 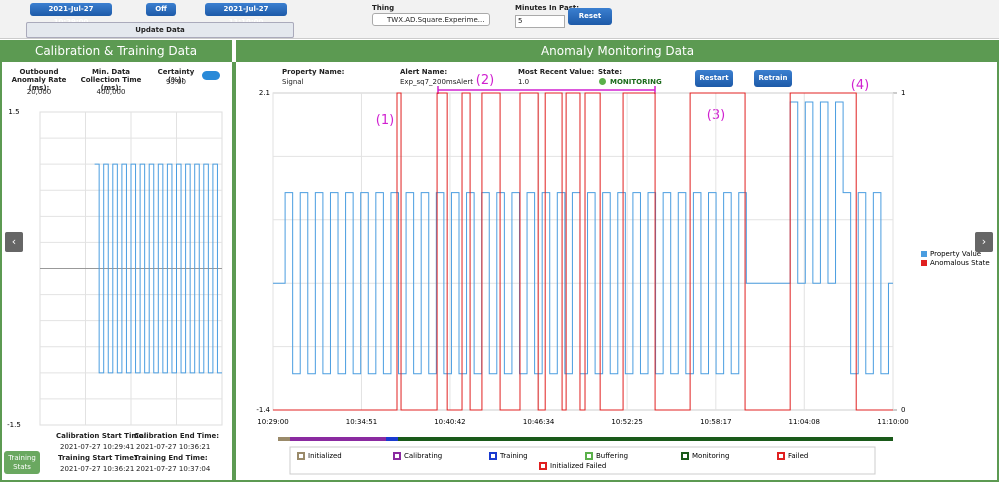 I want to click on thing-label: Thing, so click(x=383, y=8).